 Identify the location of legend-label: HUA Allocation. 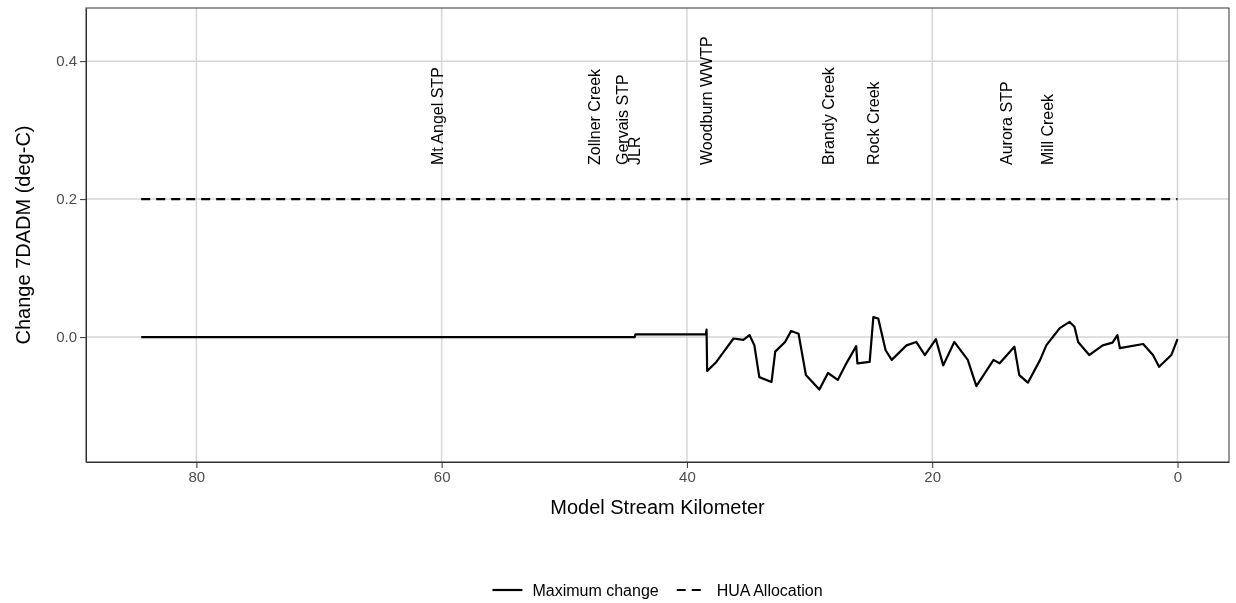
(769, 590).